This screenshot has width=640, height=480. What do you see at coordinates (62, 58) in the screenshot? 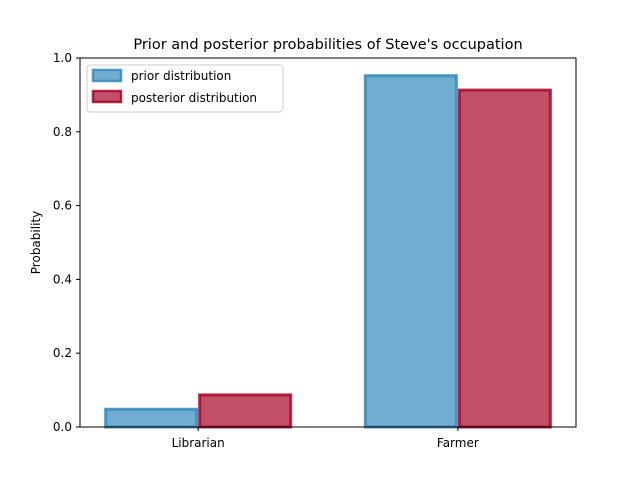
I see `y-tick-label: 1.0` at bounding box center [62, 58].